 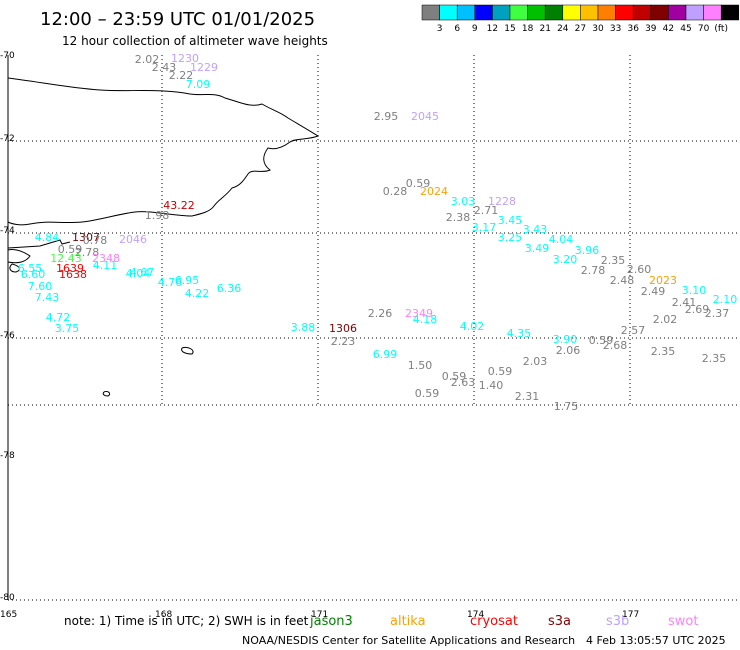 What do you see at coordinates (343, 328) in the screenshot?
I see `observation-label: 1306` at bounding box center [343, 328].